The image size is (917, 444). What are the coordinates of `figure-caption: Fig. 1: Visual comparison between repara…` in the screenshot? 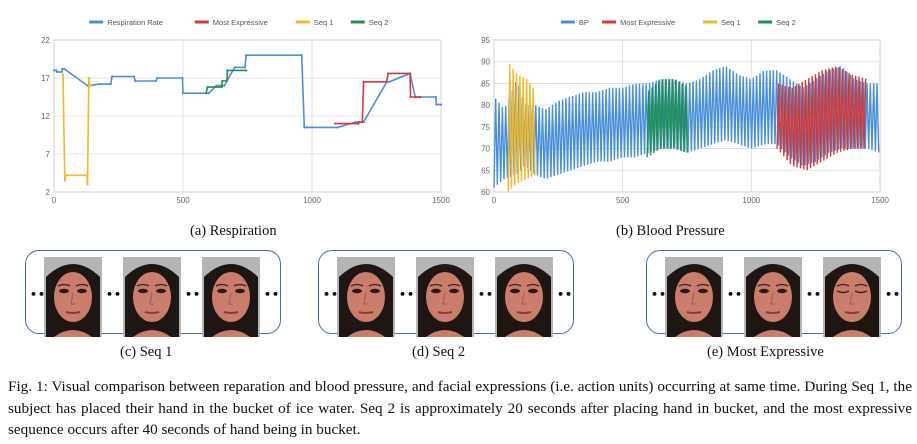 It's located at (460, 408).